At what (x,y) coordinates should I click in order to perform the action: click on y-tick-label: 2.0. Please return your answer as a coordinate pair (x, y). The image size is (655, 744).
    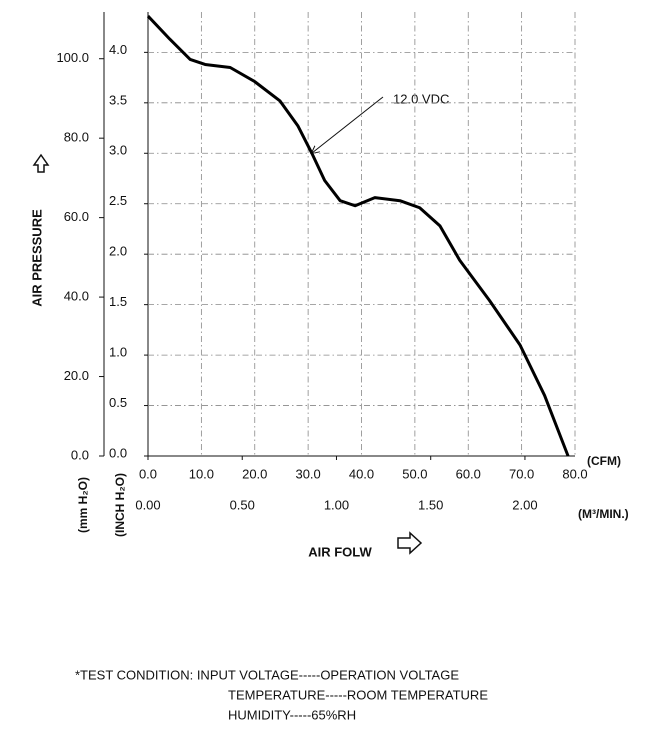
    Looking at the image, I should click on (118, 251).